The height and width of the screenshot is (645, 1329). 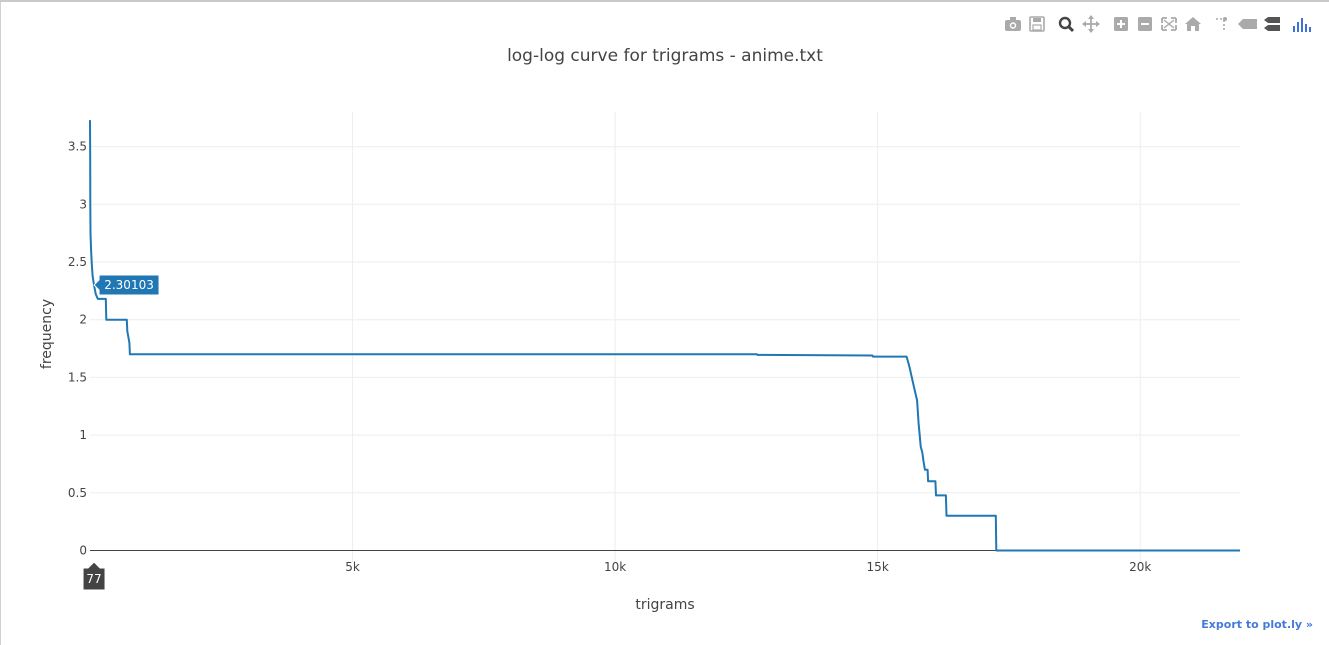 What do you see at coordinates (1140, 567) in the screenshot?
I see `x-tick-label: 20k` at bounding box center [1140, 567].